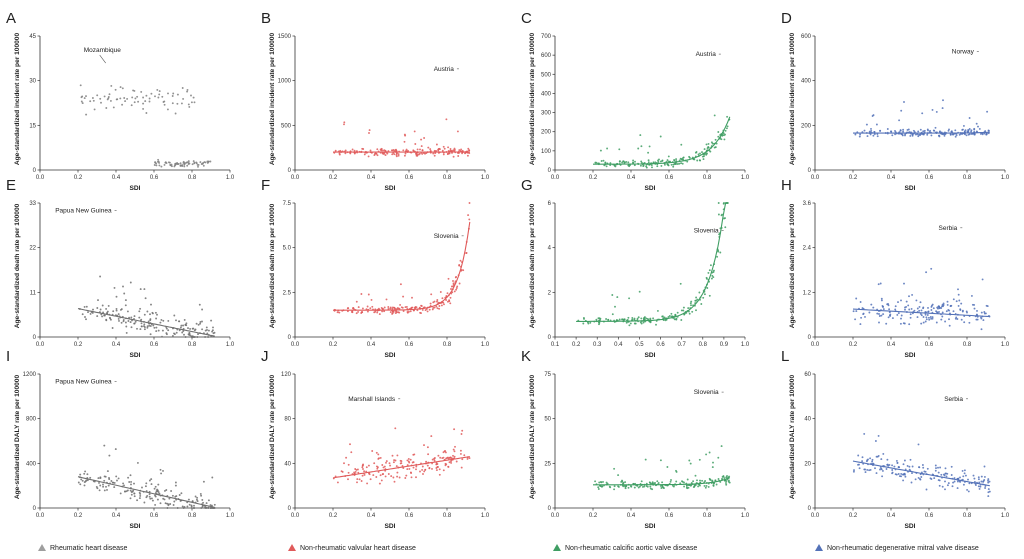 The image size is (1024, 559). Describe the element at coordinates (265, 356) in the screenshot. I see `panel-letter: J` at that location.